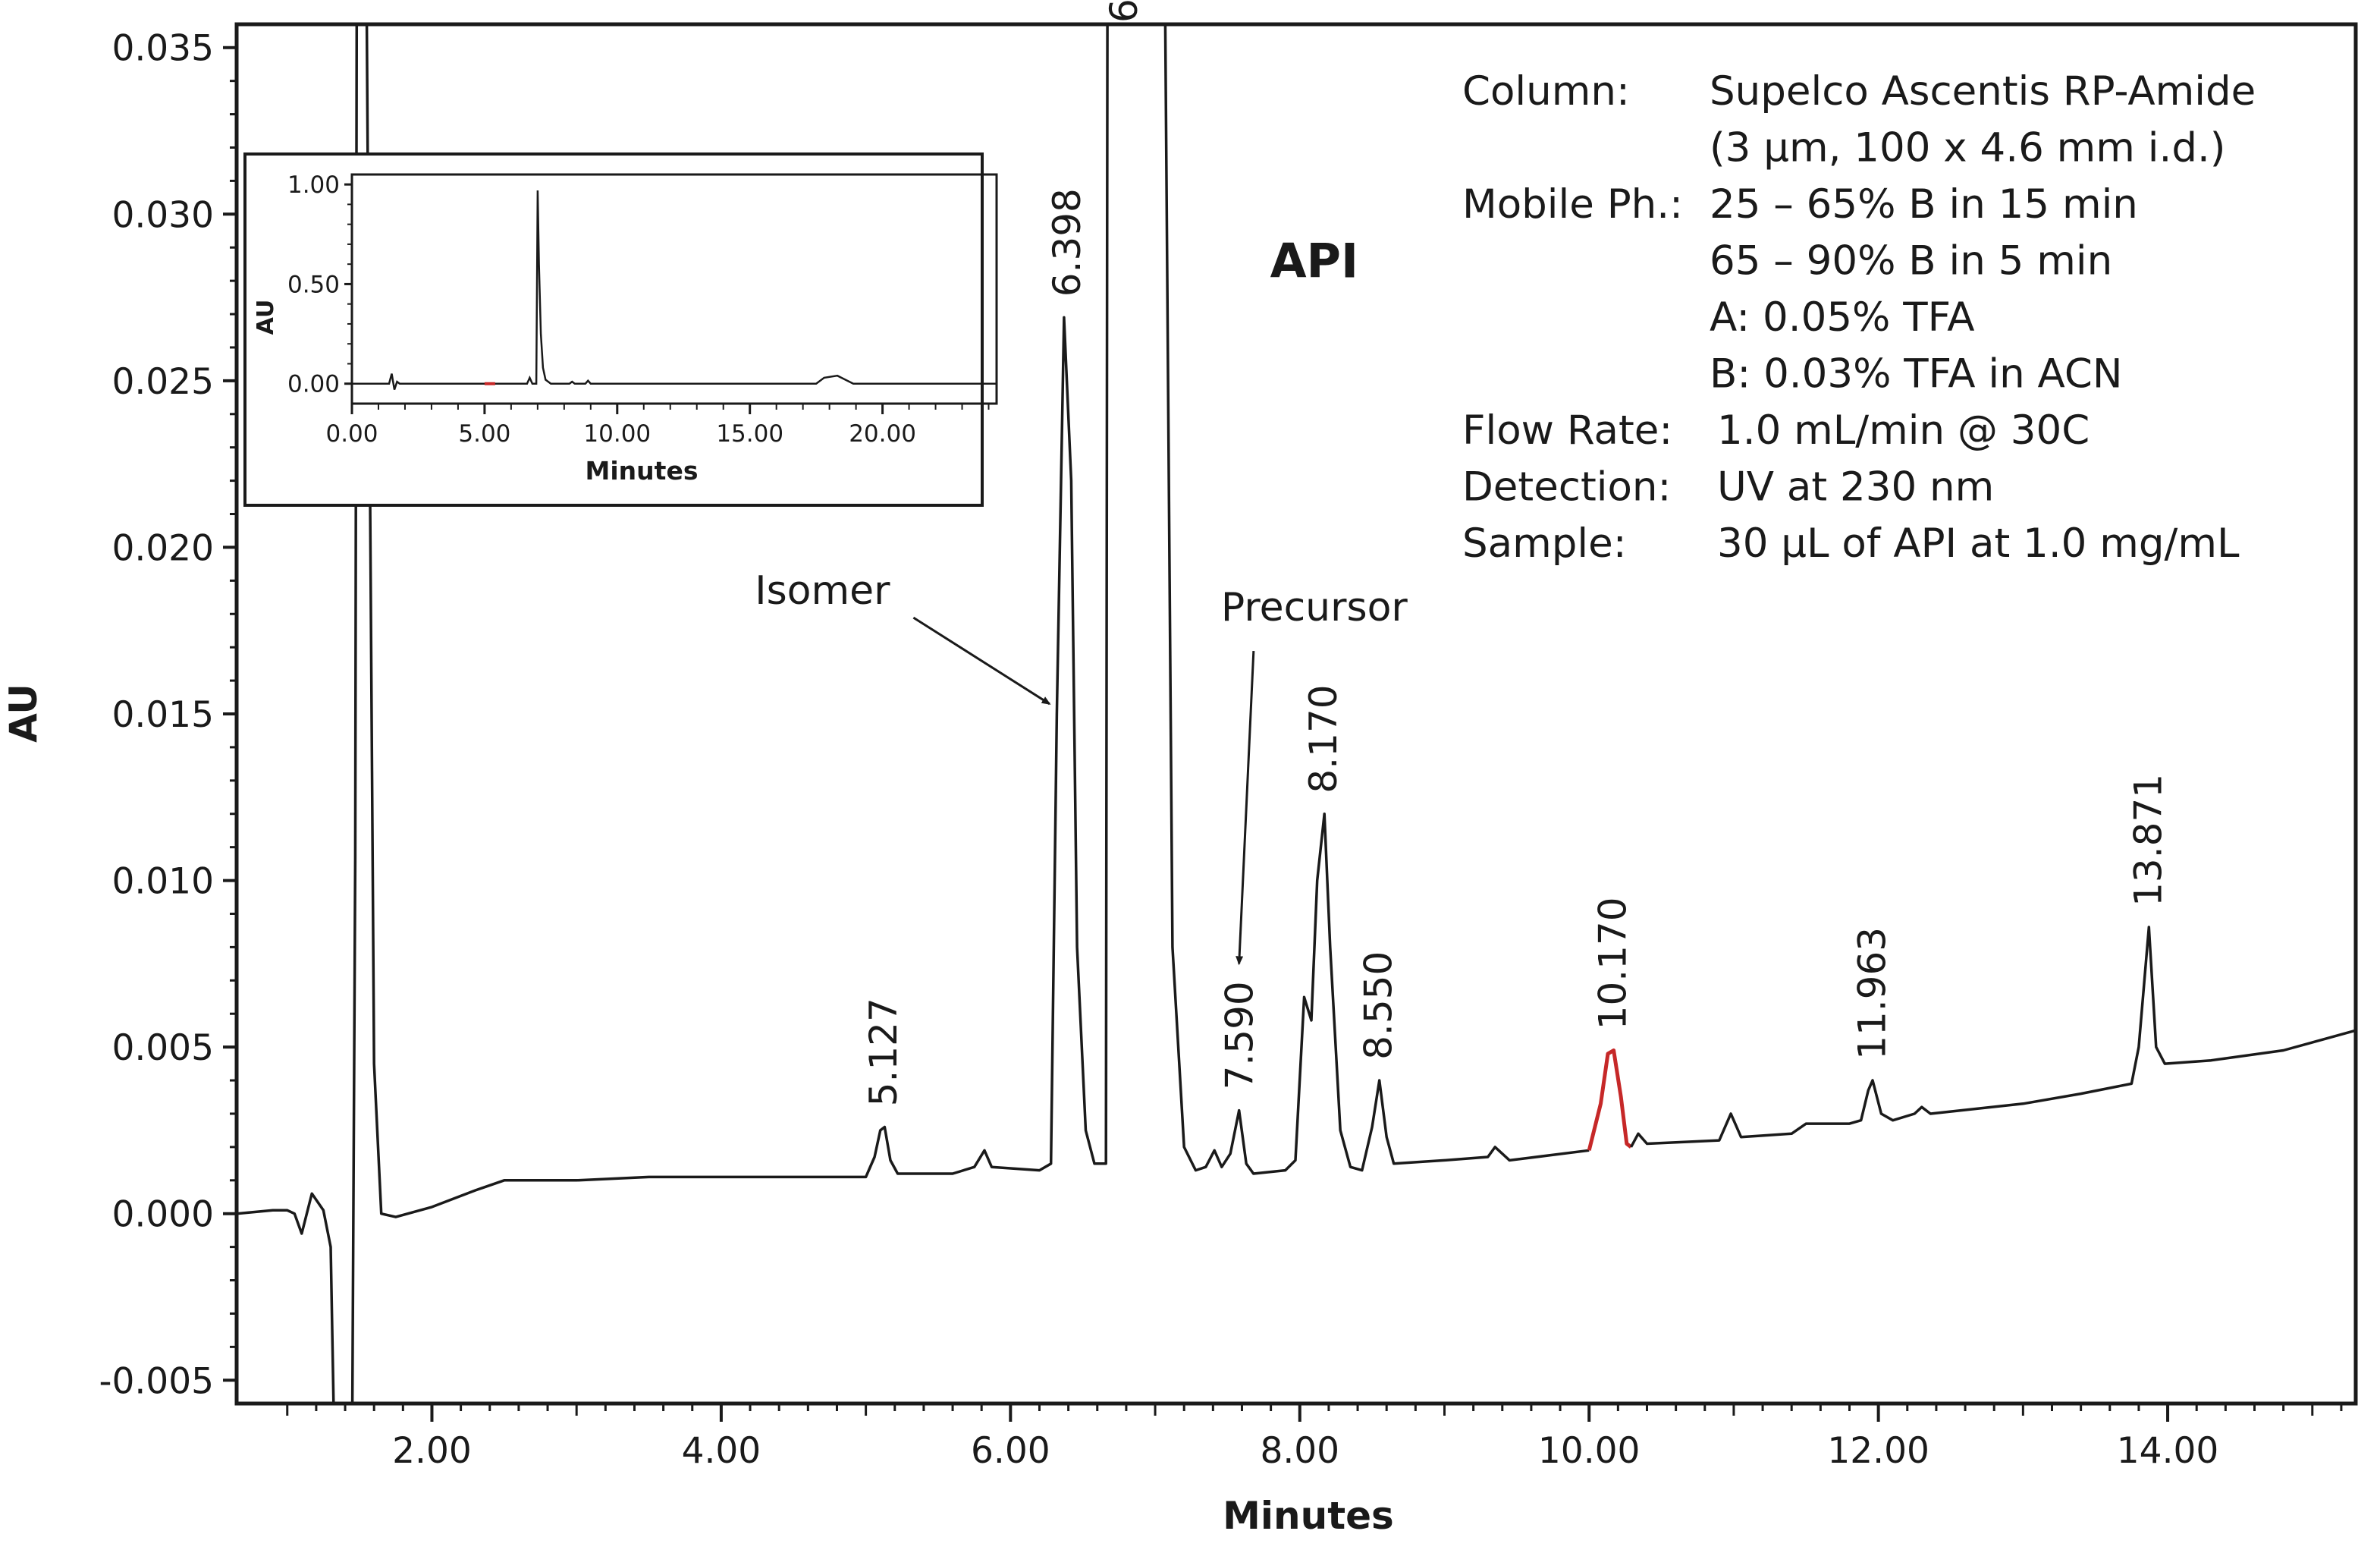 This screenshot has width=2380, height=1553. I want to click on condition-value: 25 – 65% B in 15 min, so click(1924, 204).